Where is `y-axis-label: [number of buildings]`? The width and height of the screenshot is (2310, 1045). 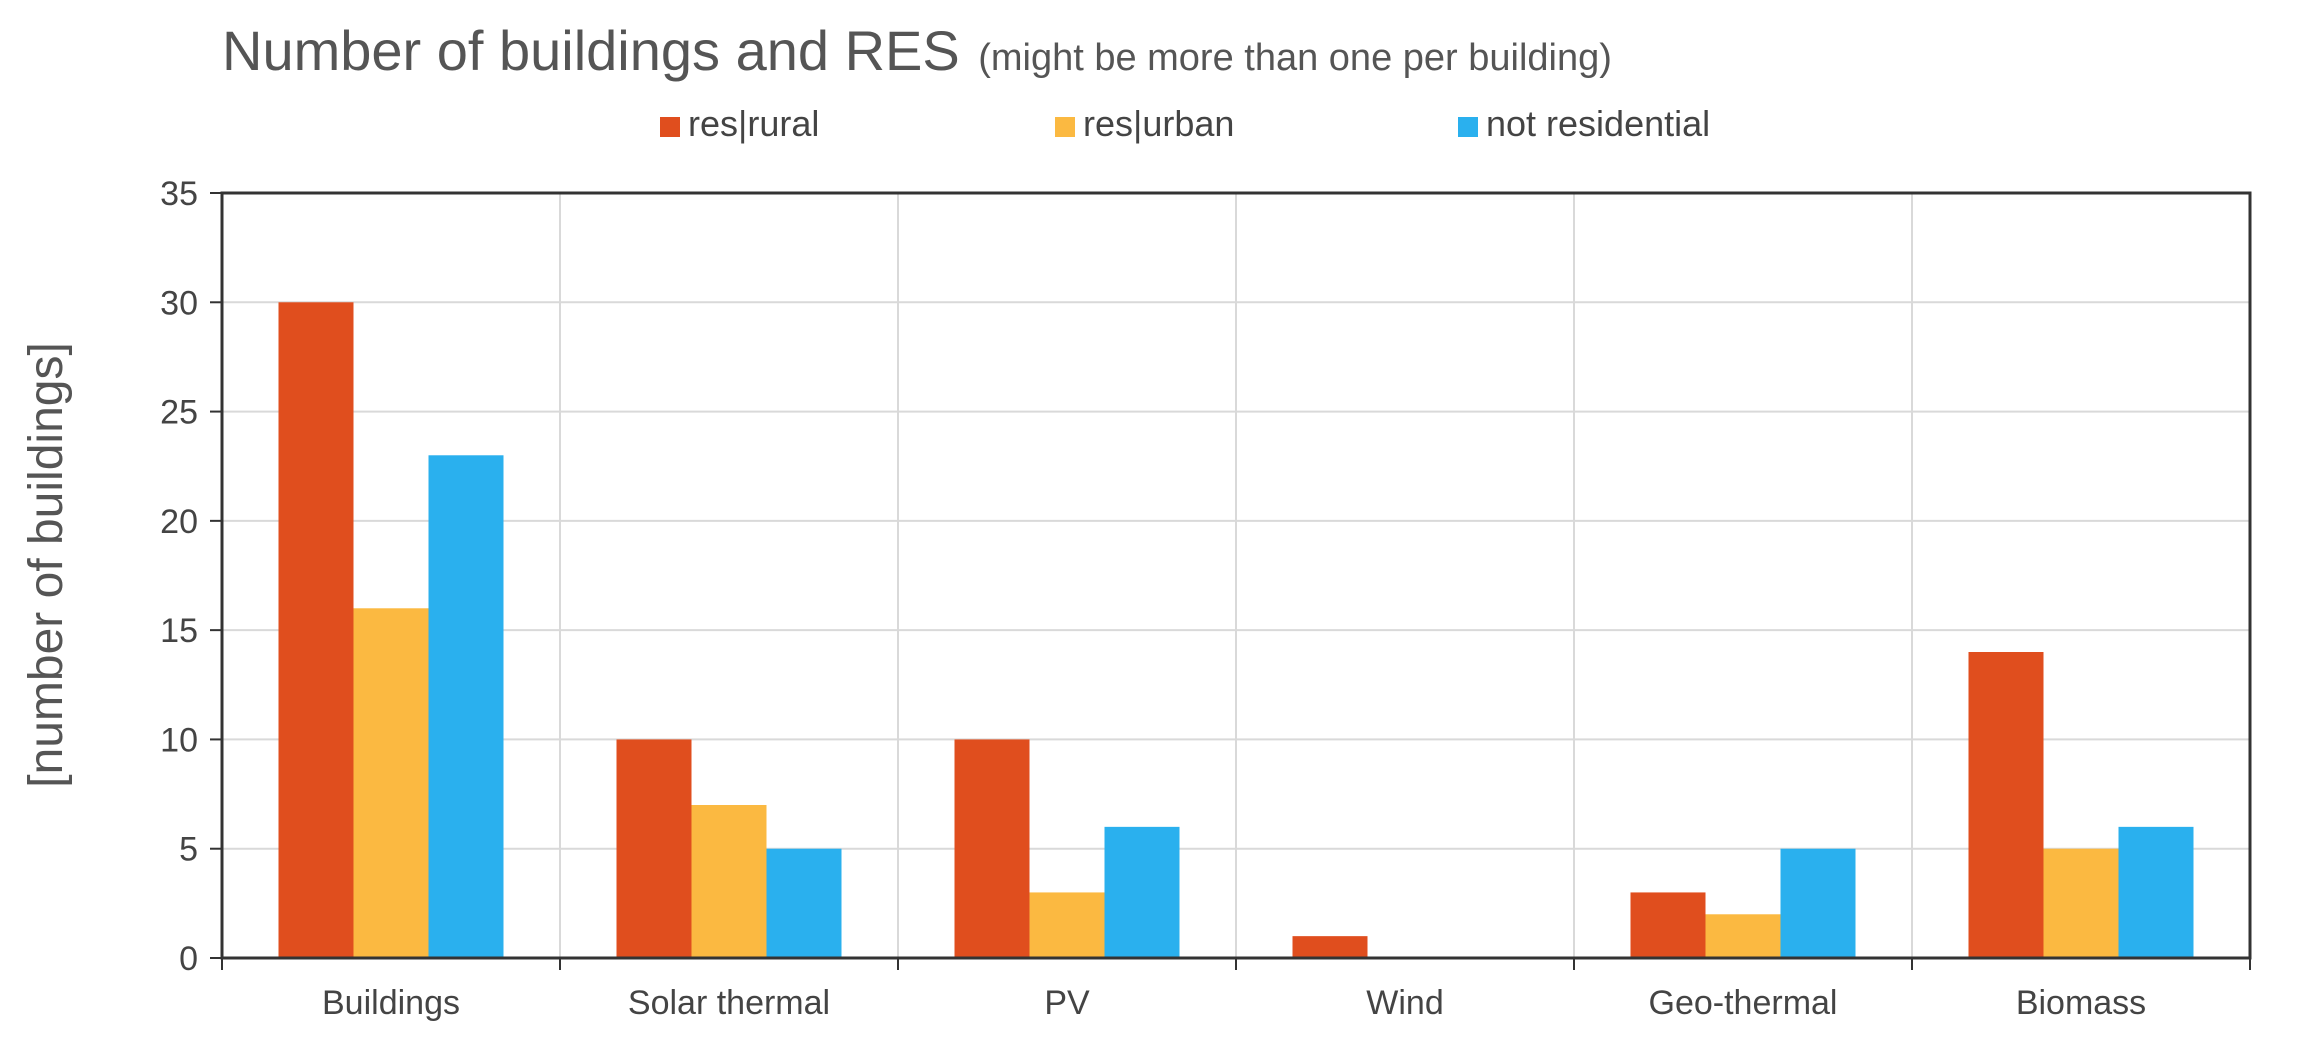
y-axis-label: [number of buildings] is located at coordinates (46, 565).